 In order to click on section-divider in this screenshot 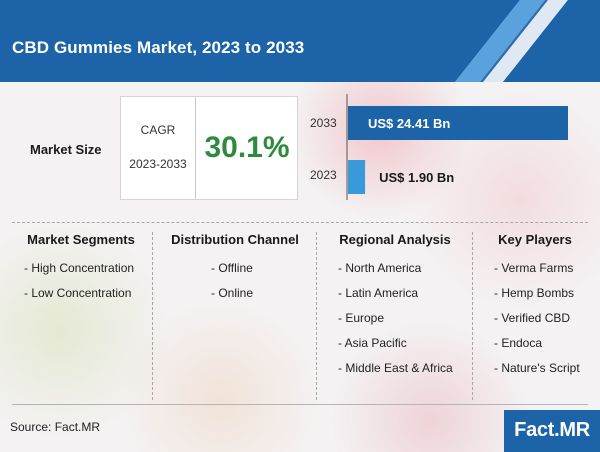, I will do `click(300, 222)`.